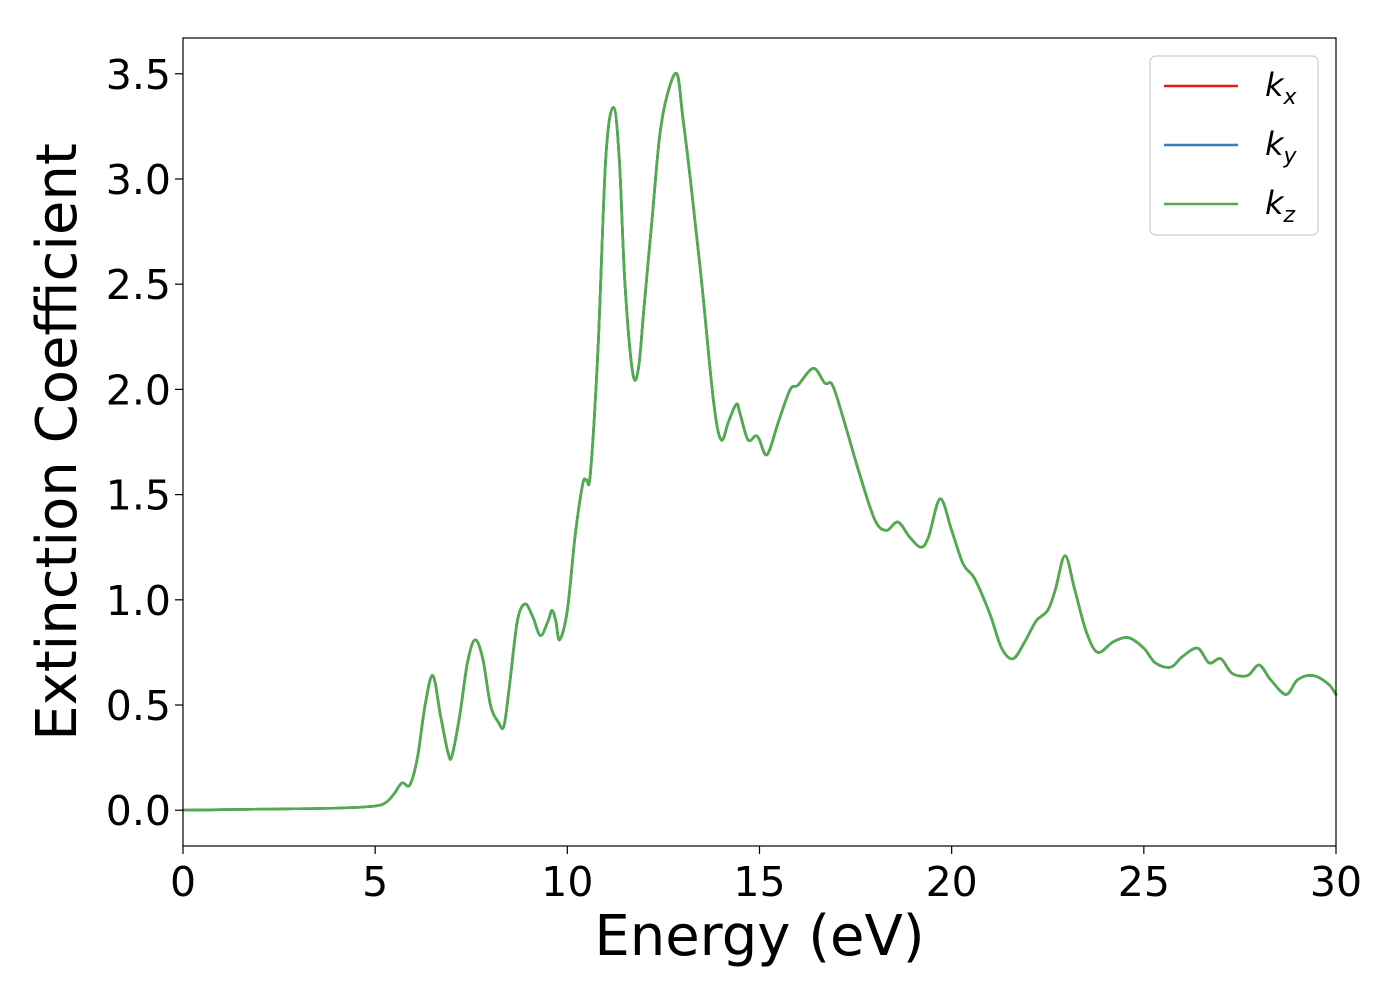 This screenshot has height=1000, width=1400. I want to click on x-tick-label: 30, so click(1336, 882).